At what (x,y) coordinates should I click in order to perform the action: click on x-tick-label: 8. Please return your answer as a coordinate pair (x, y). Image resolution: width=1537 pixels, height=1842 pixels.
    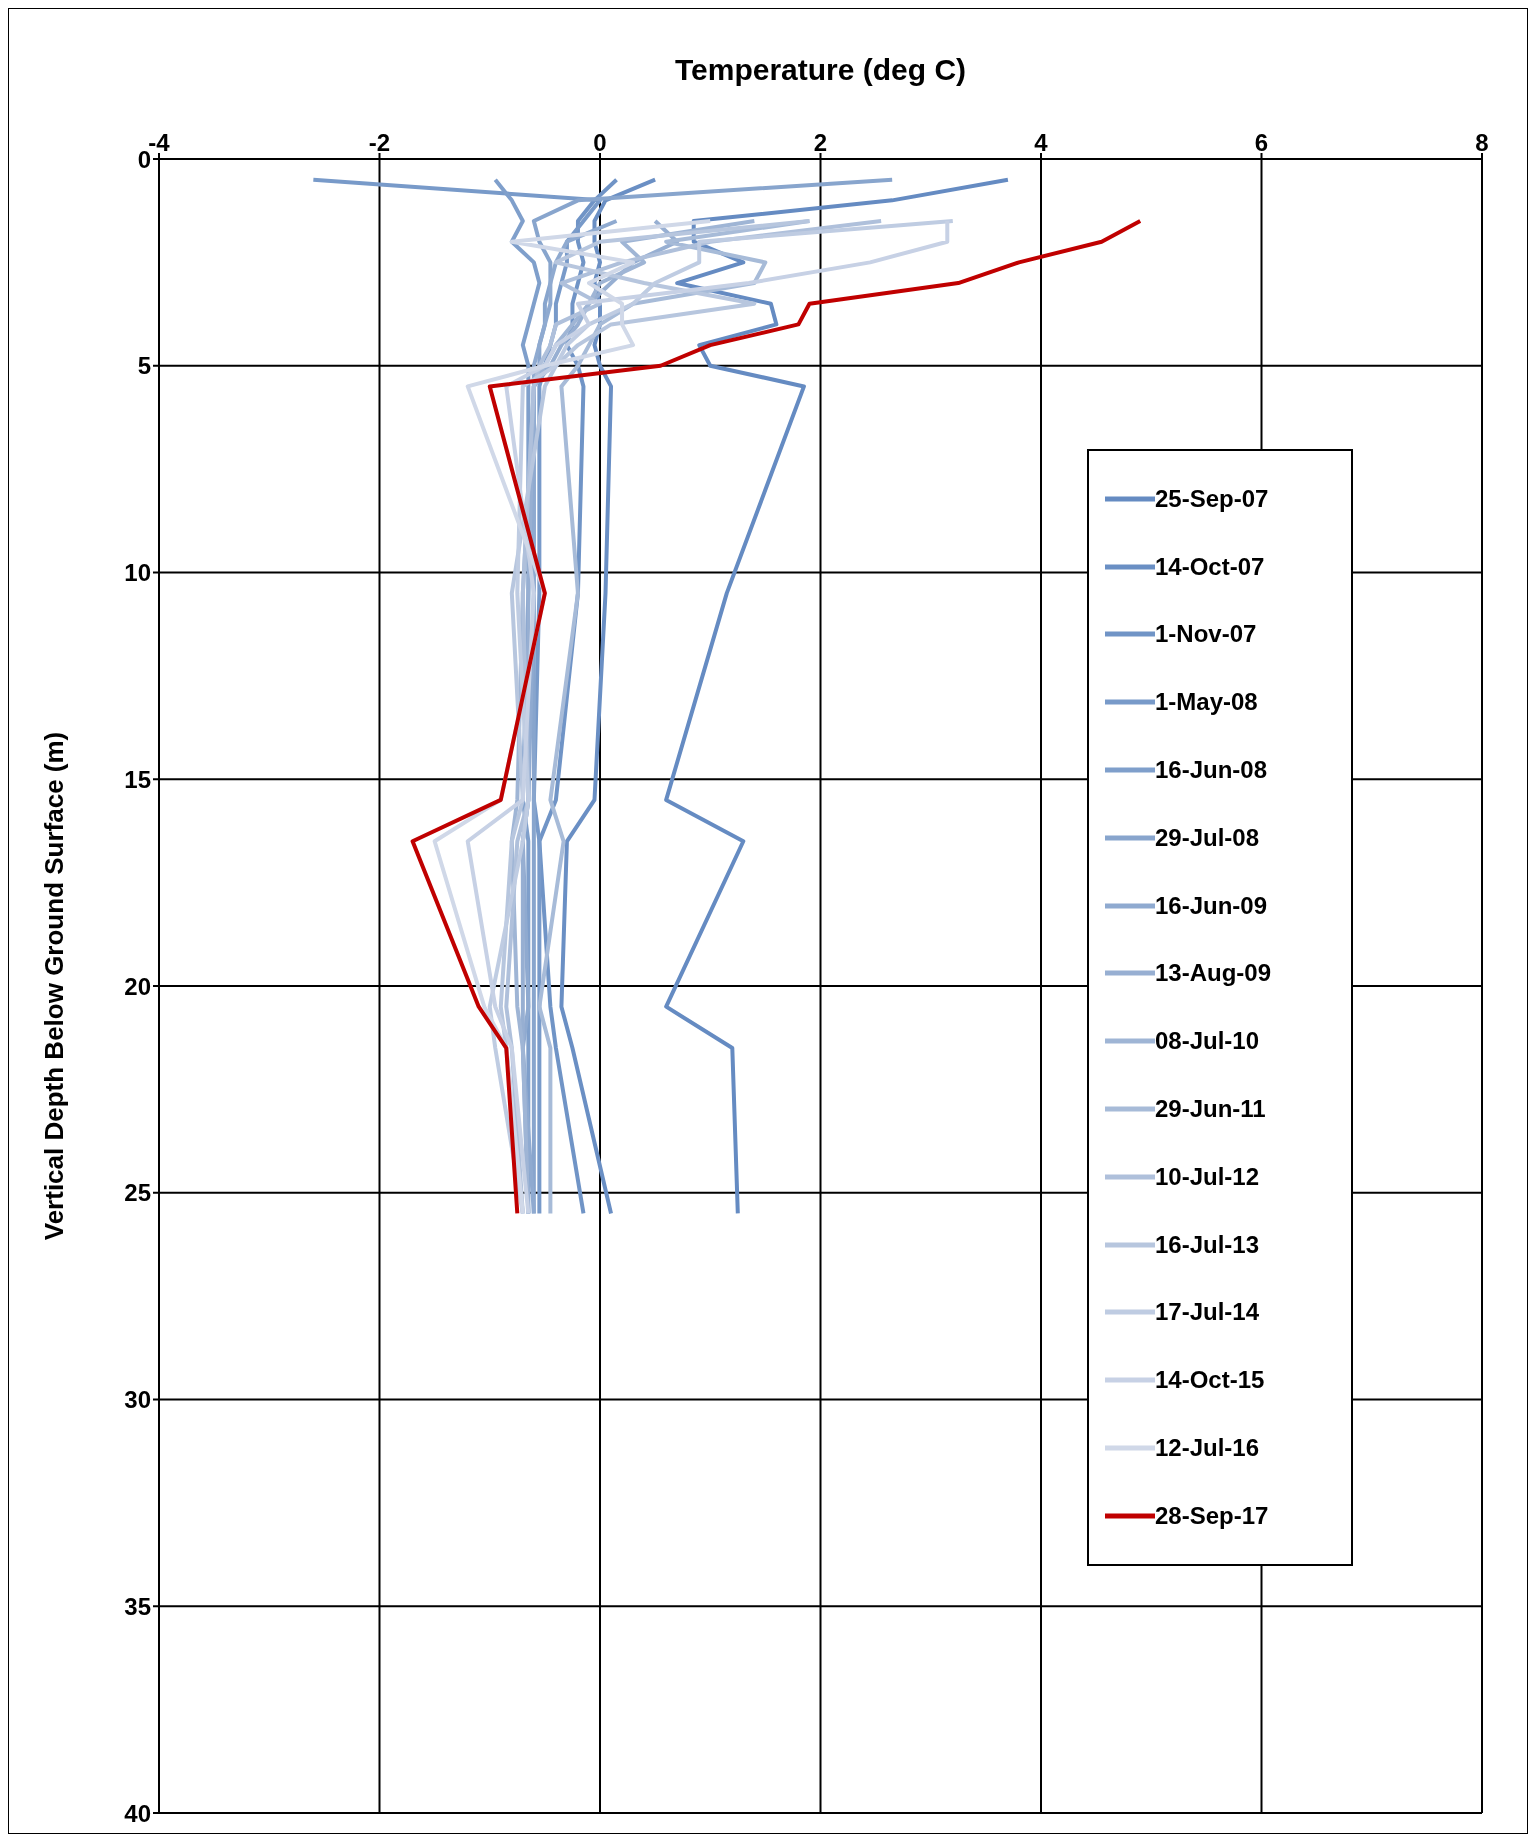
    Looking at the image, I should click on (1482, 142).